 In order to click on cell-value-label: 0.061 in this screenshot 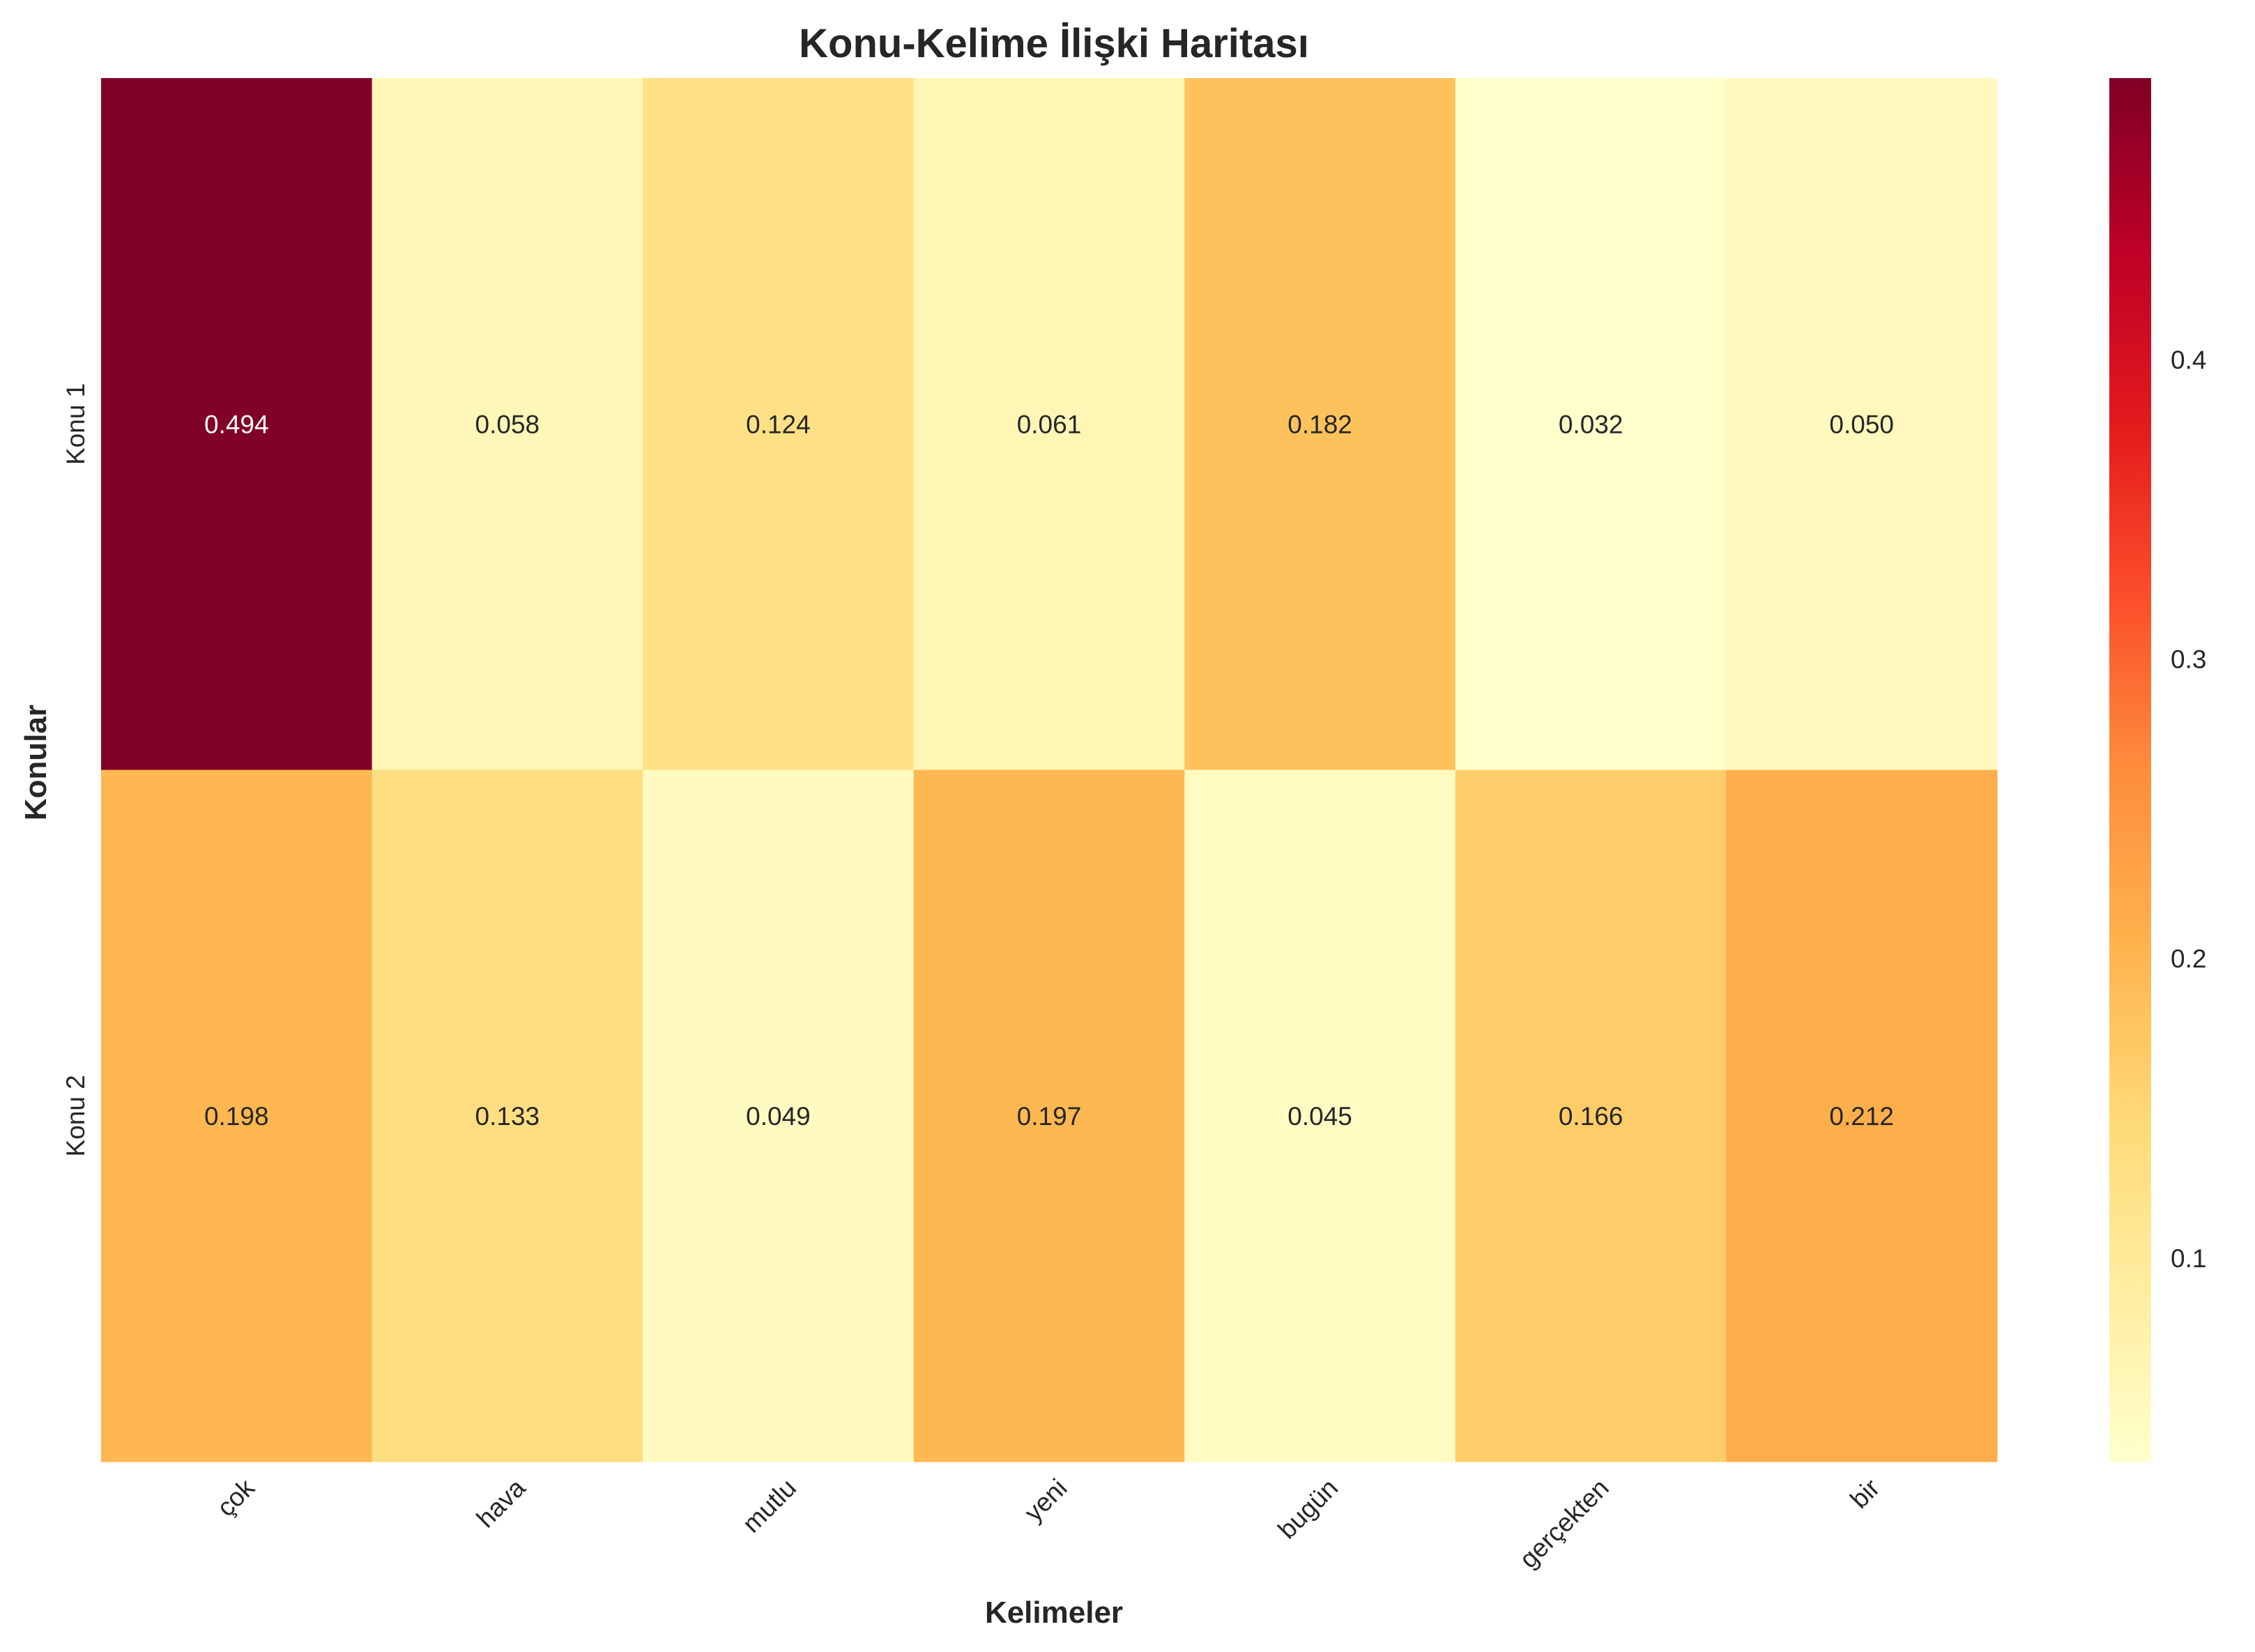, I will do `click(1049, 424)`.